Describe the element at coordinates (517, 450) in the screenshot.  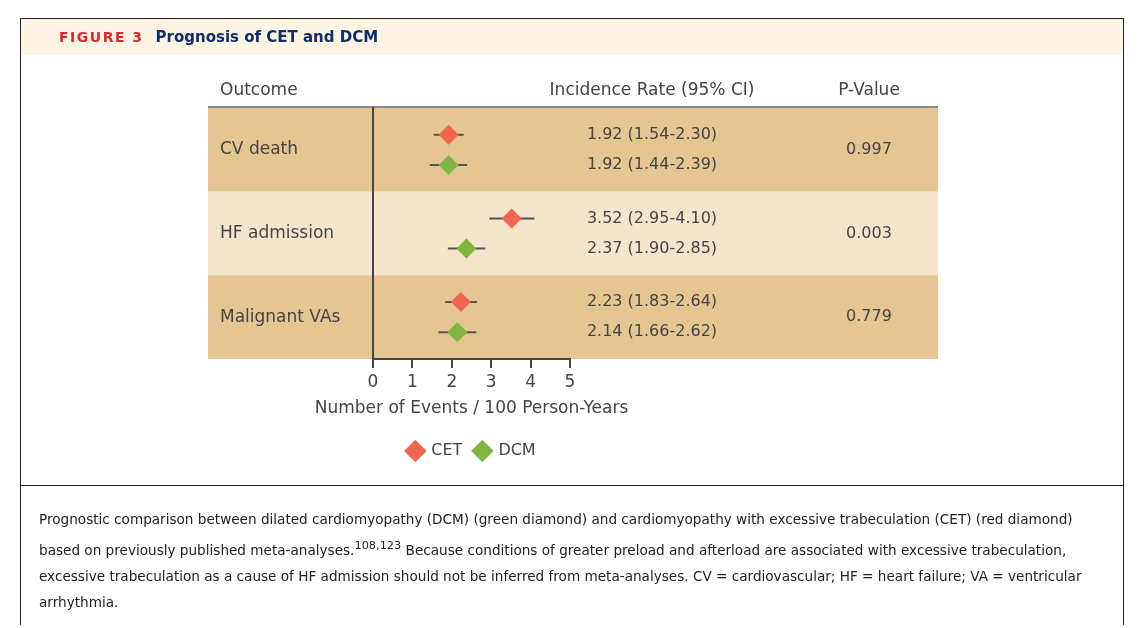
I see `legend-label: DCM` at that location.